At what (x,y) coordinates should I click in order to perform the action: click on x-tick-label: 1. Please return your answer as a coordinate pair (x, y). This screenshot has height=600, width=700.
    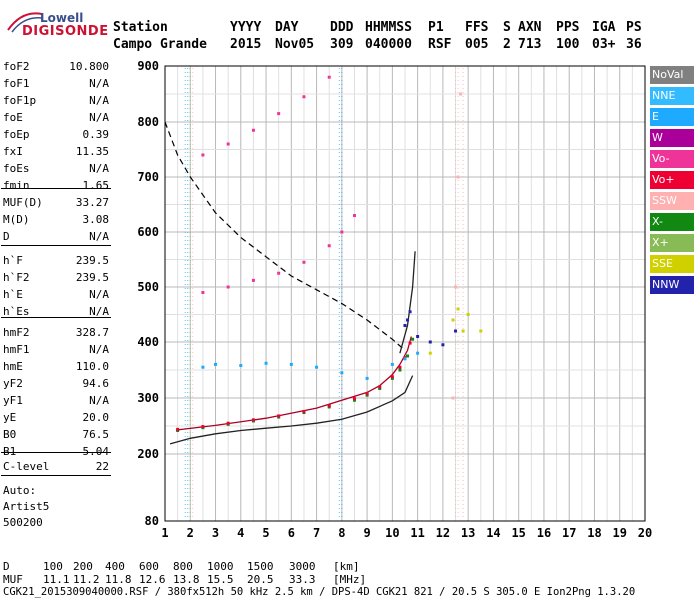
    Looking at the image, I should click on (164, 533).